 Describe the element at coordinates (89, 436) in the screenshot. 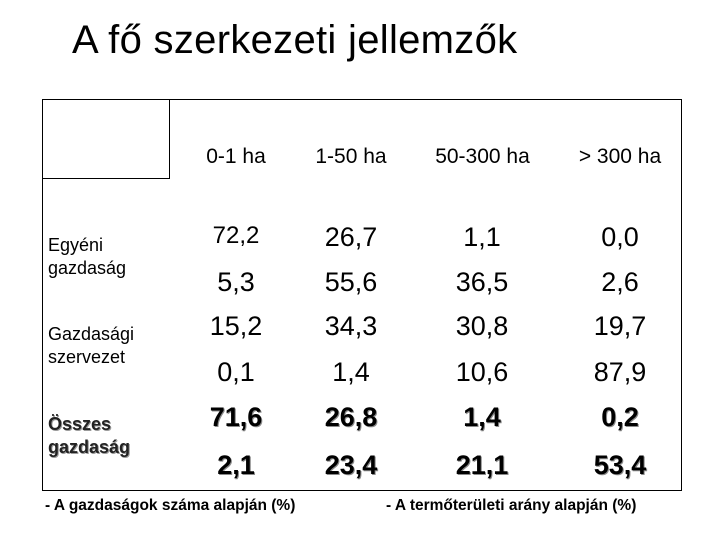

I see `row-label-osszes-gazdasag: Összes gazdaság` at that location.